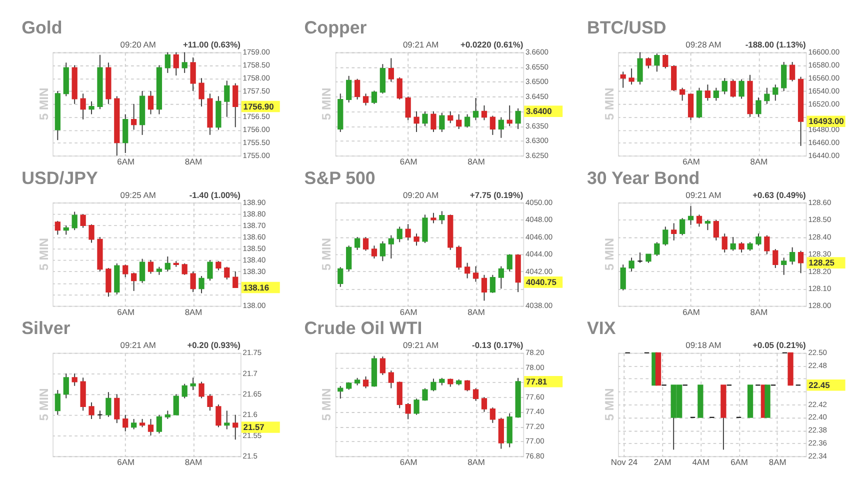  Describe the element at coordinates (663, 462) in the screenshot. I see `x-tick-label: 2AM` at that location.